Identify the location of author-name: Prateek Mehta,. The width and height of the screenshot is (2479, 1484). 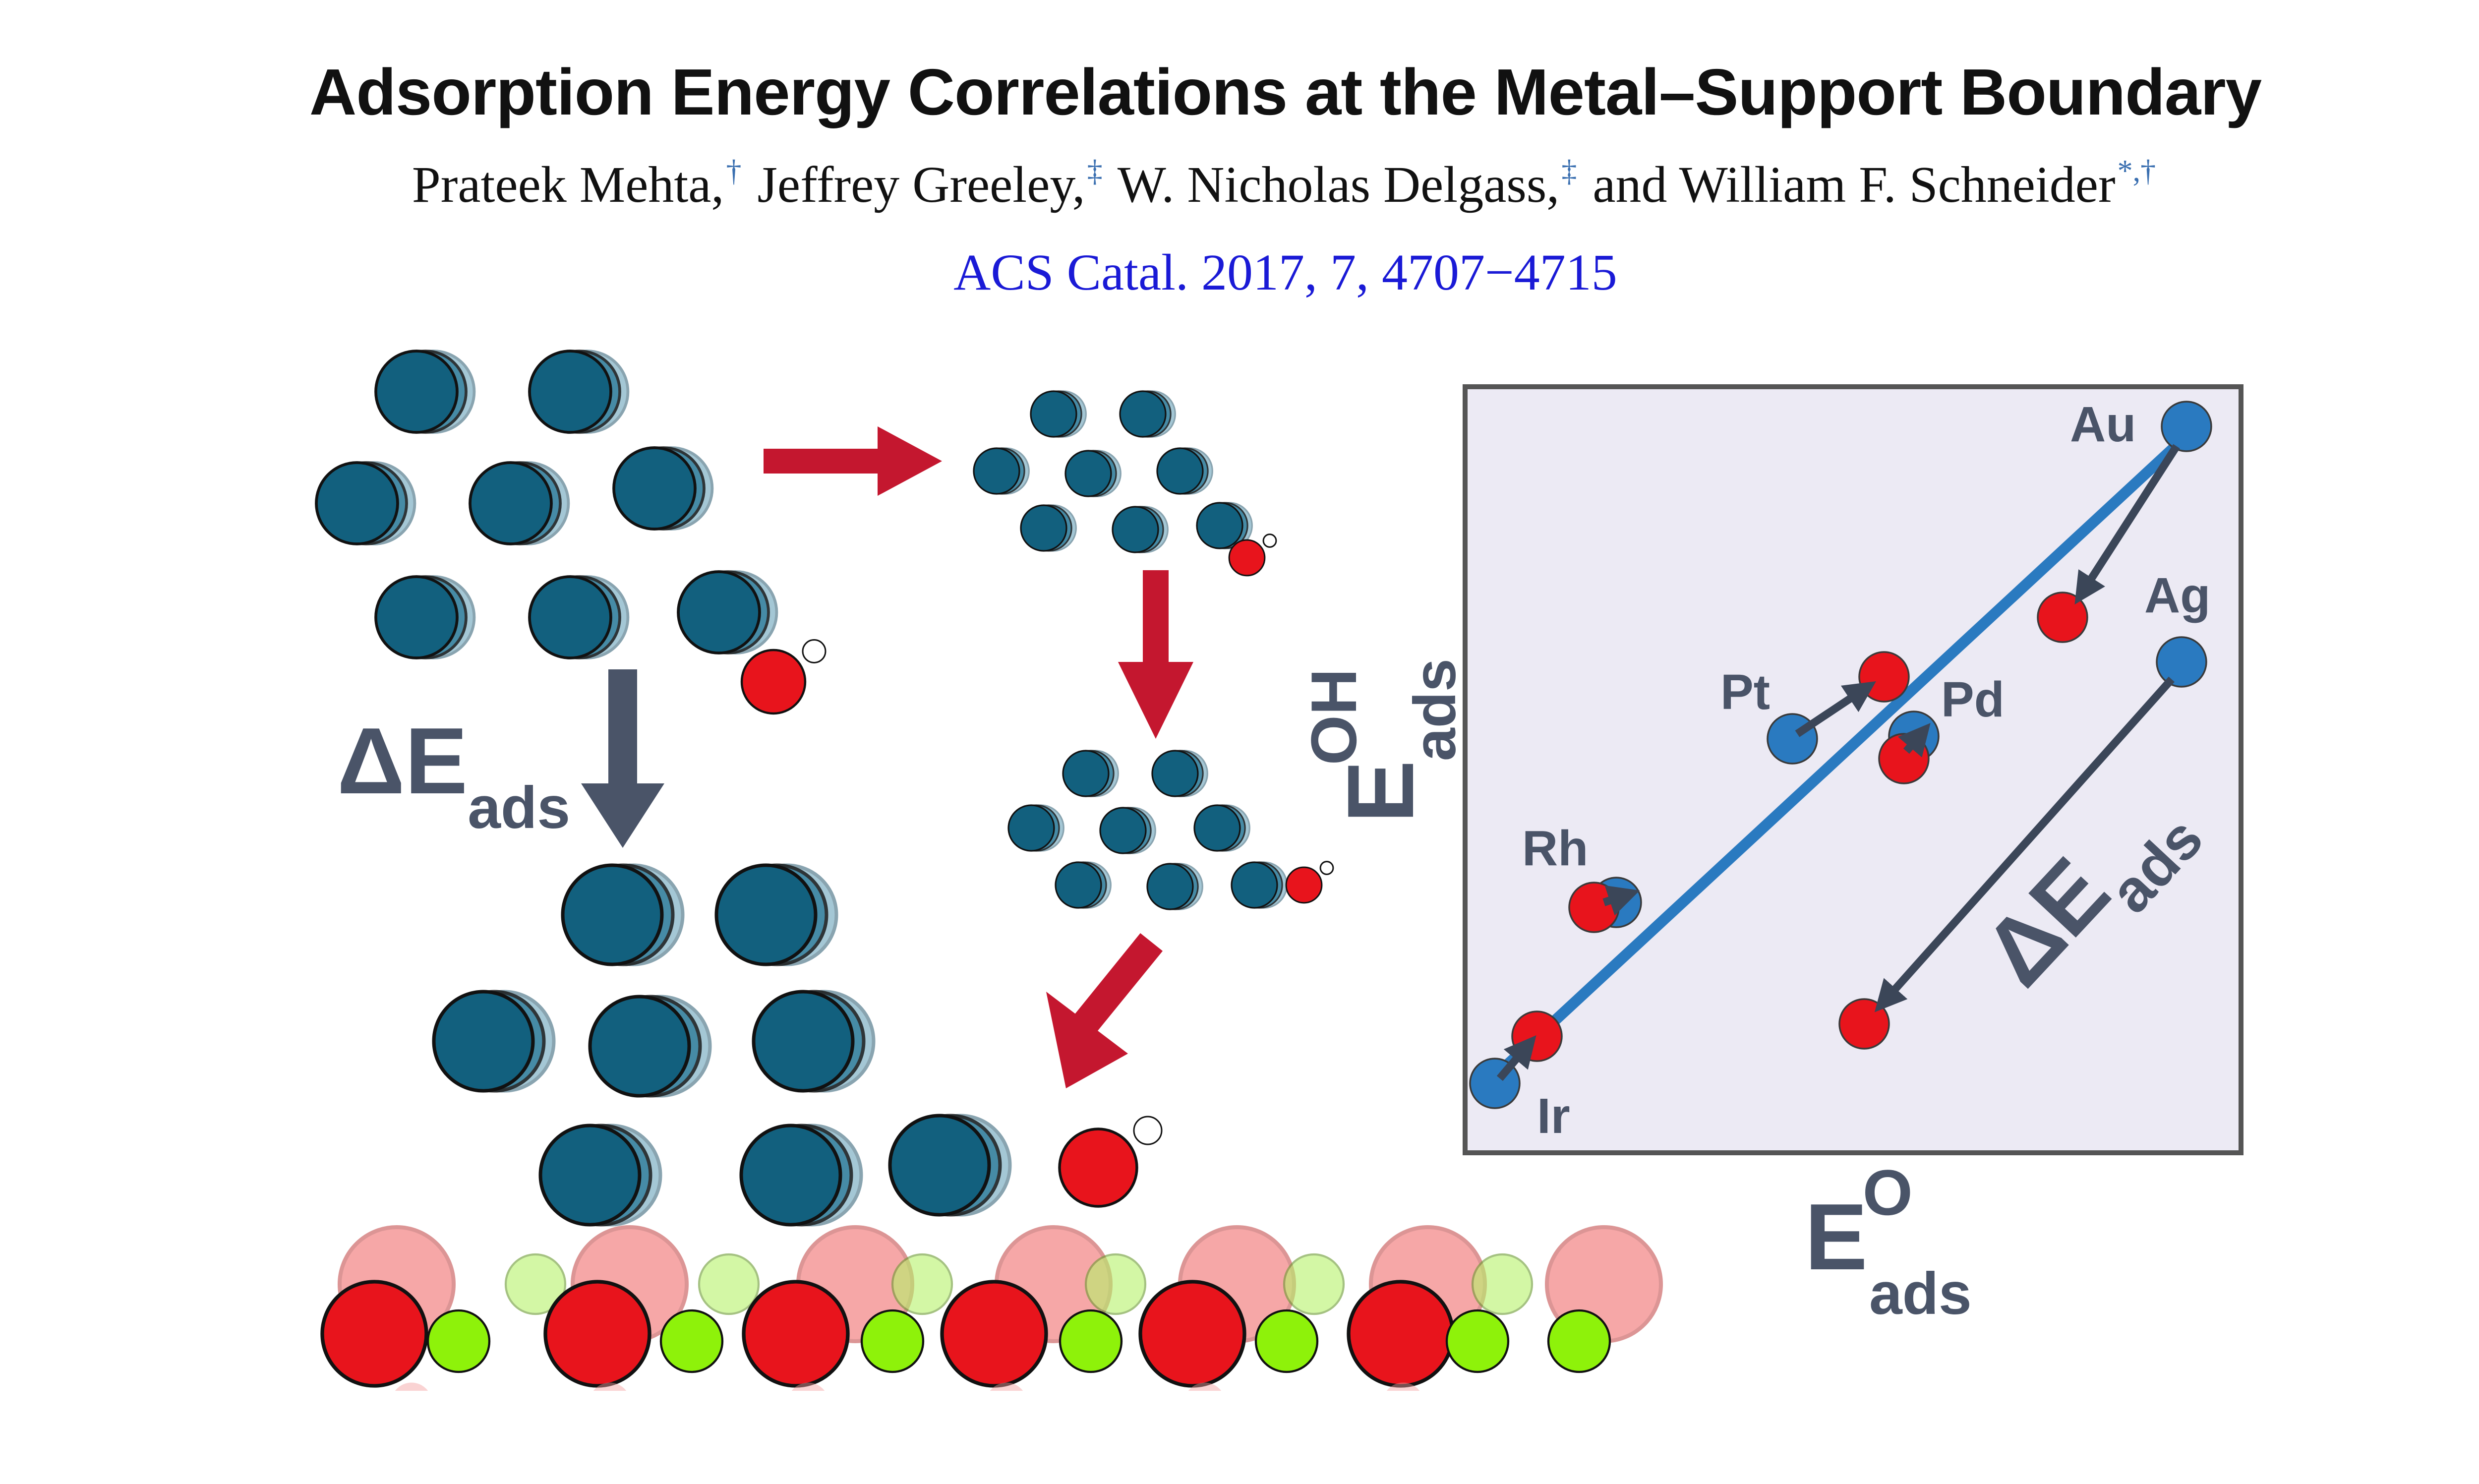
(568, 185).